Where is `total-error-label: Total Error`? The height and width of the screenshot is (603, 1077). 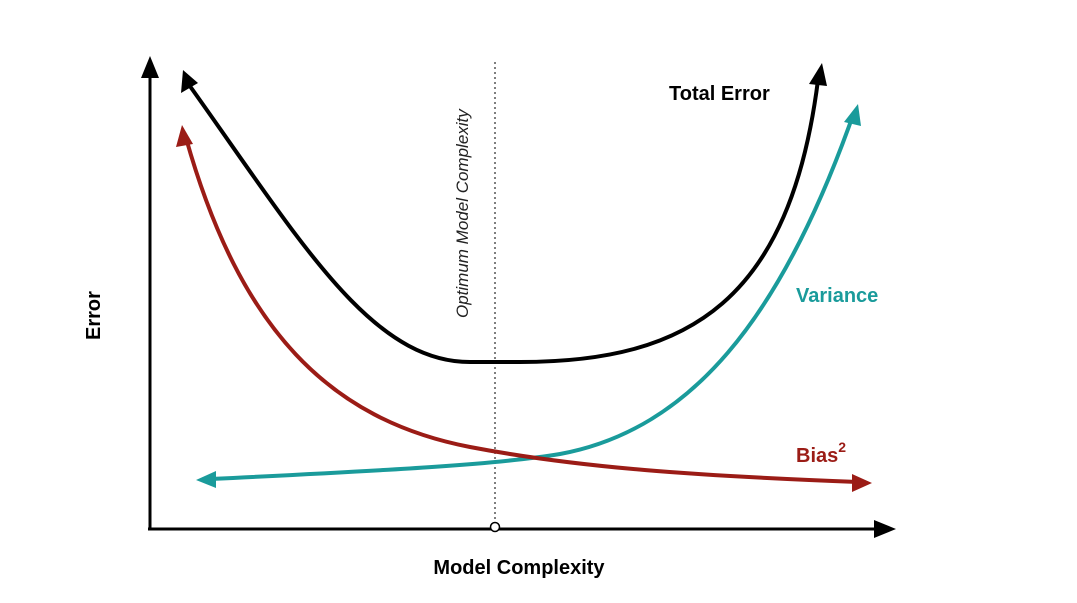 total-error-label: Total Error is located at coordinates (719, 94).